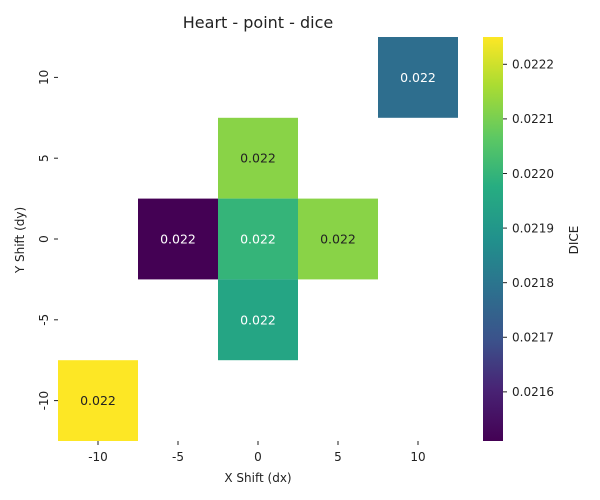 The image size is (600, 500). I want to click on chart-title: Heart - point - dice, so click(258, 22).